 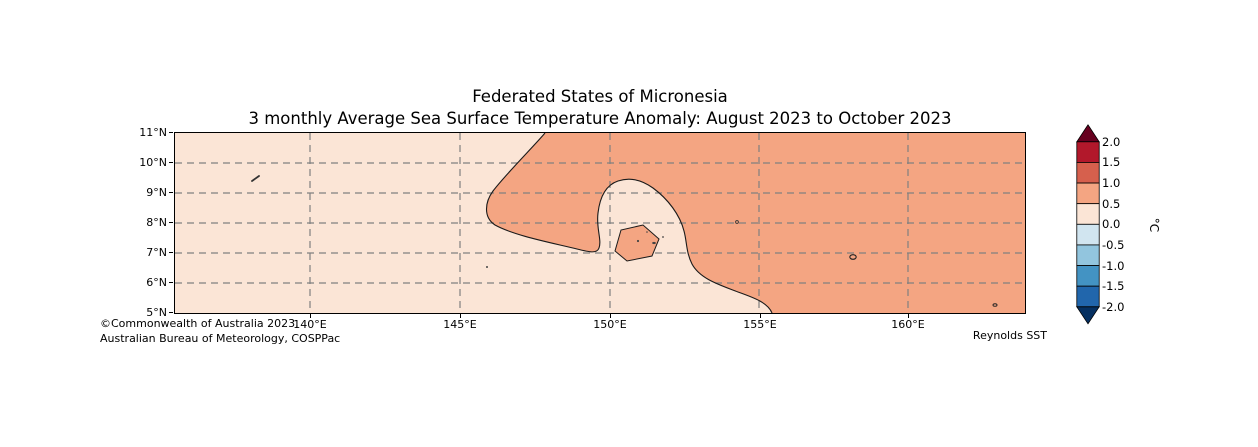 I want to click on lon-tick-label: 140°E, so click(x=310, y=324).